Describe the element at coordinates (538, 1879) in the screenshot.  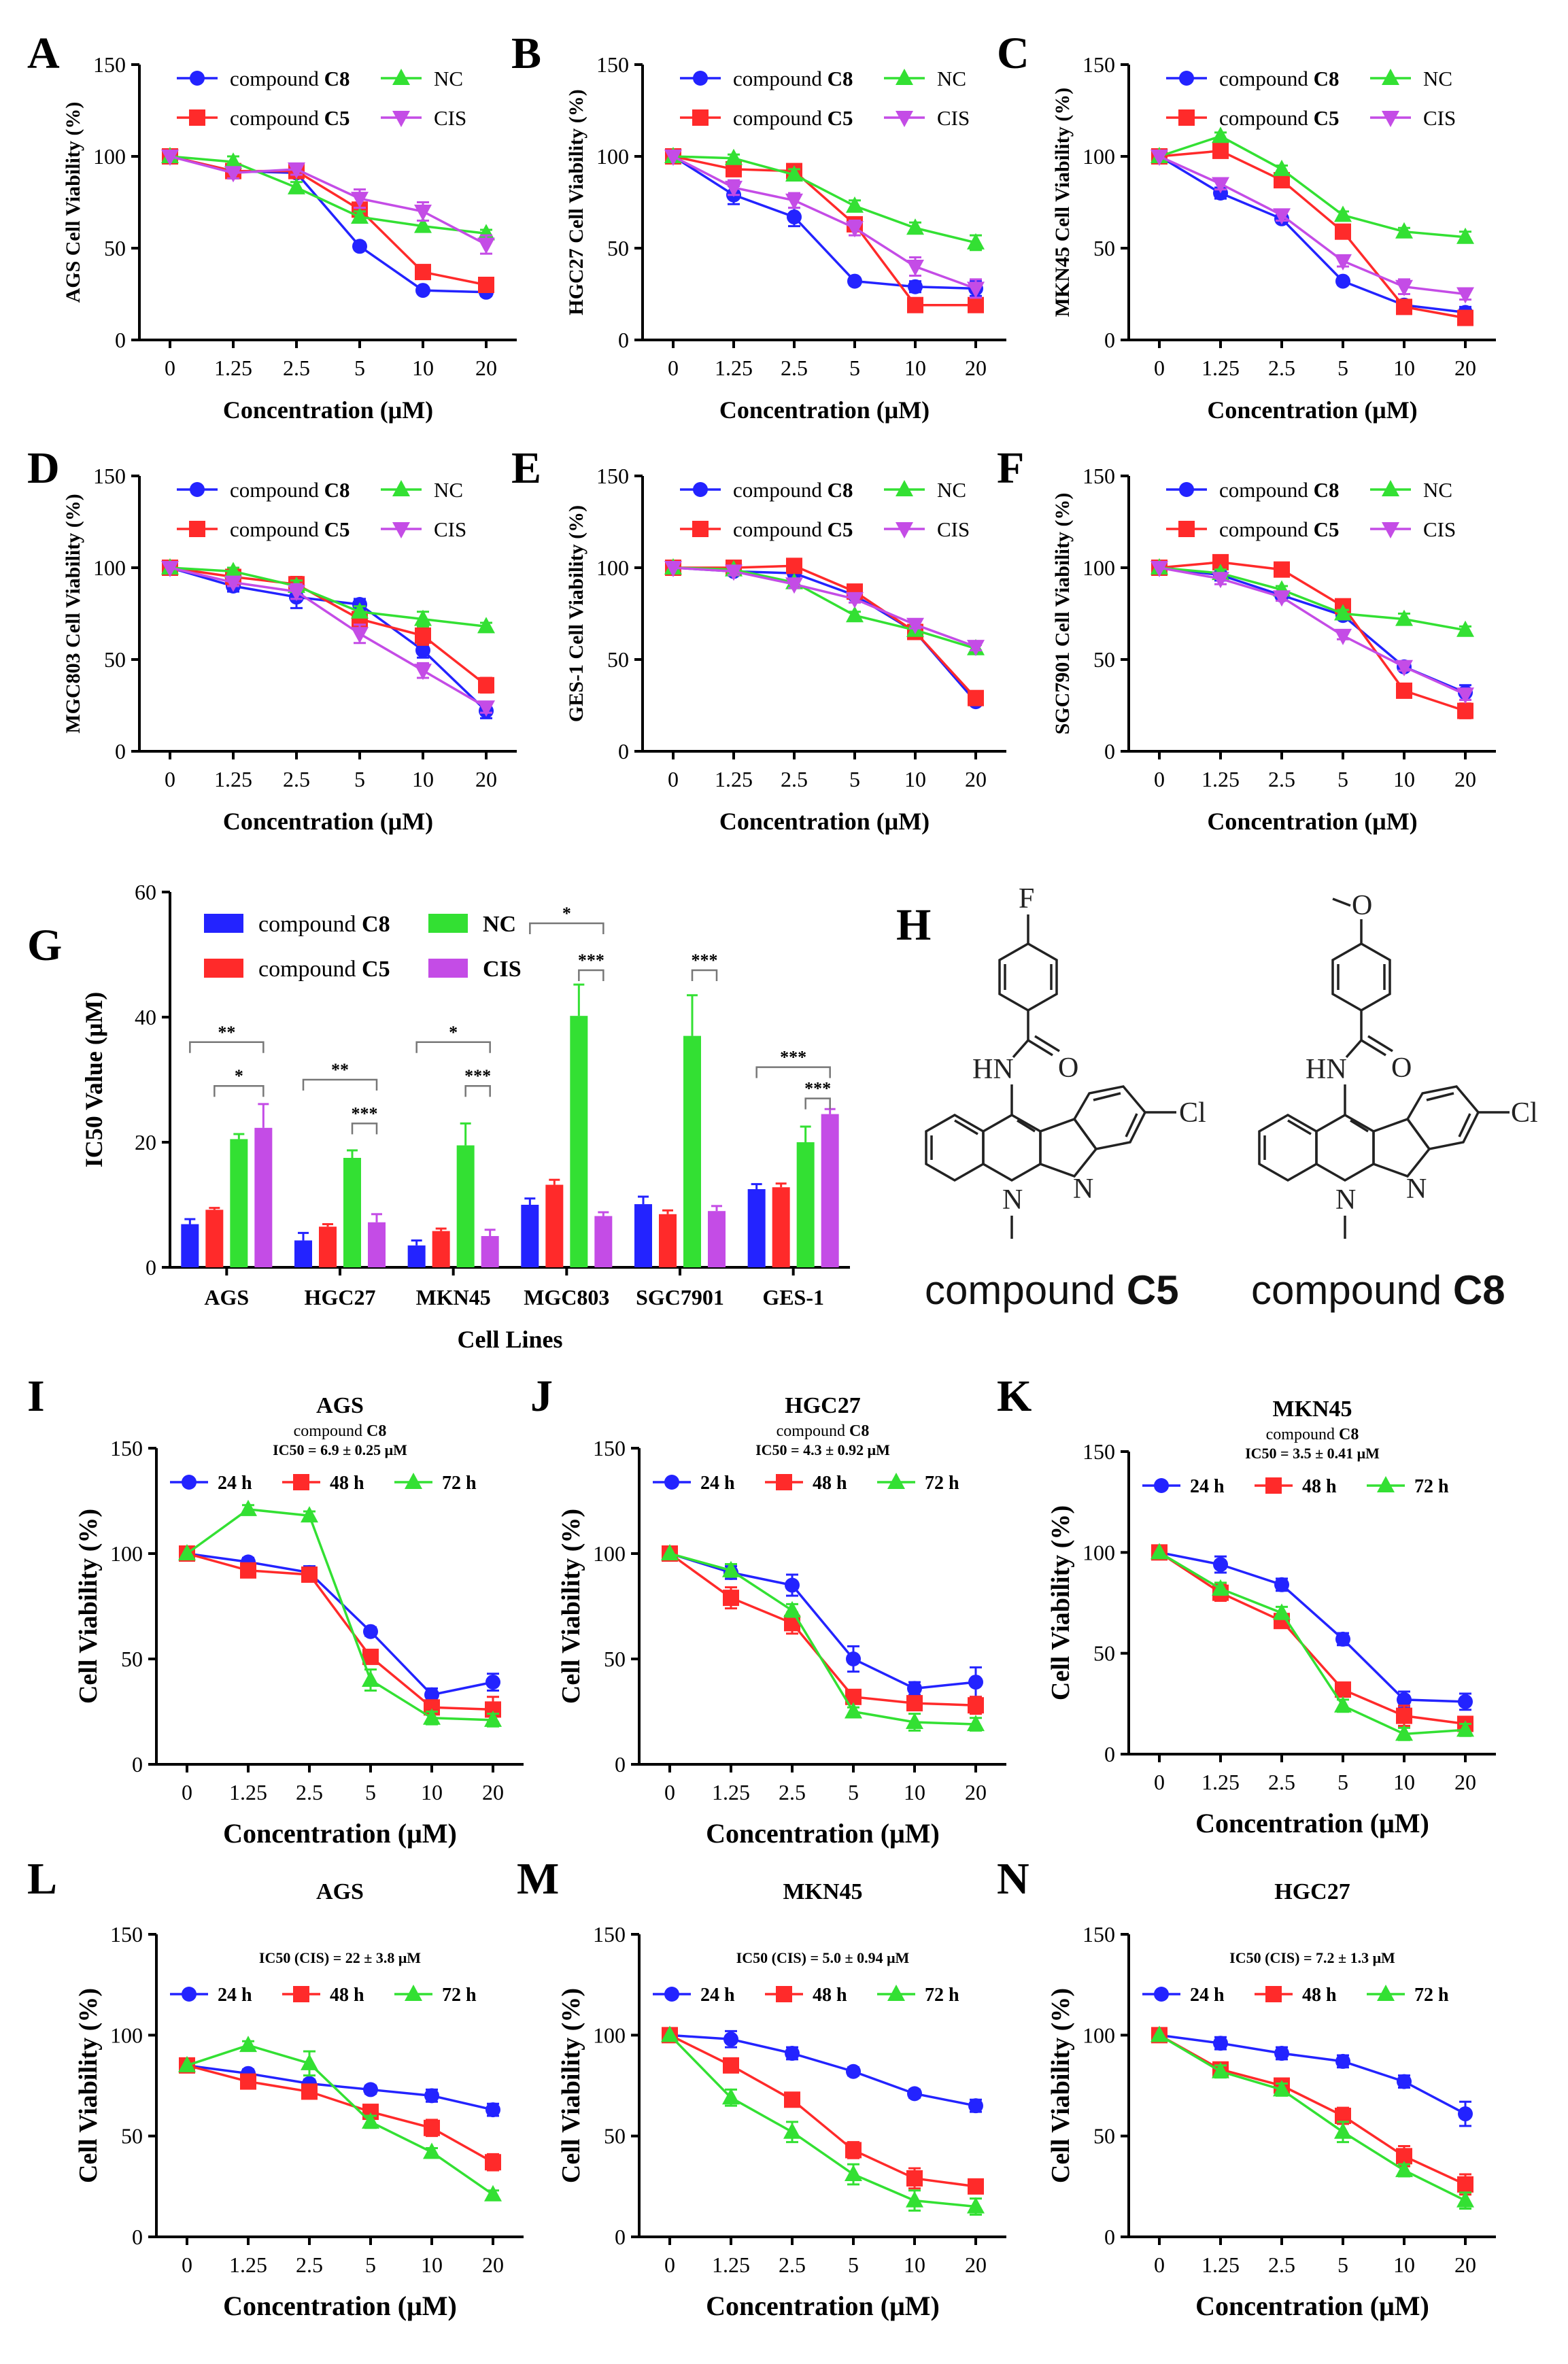
I see `panel-label-m: M` at that location.